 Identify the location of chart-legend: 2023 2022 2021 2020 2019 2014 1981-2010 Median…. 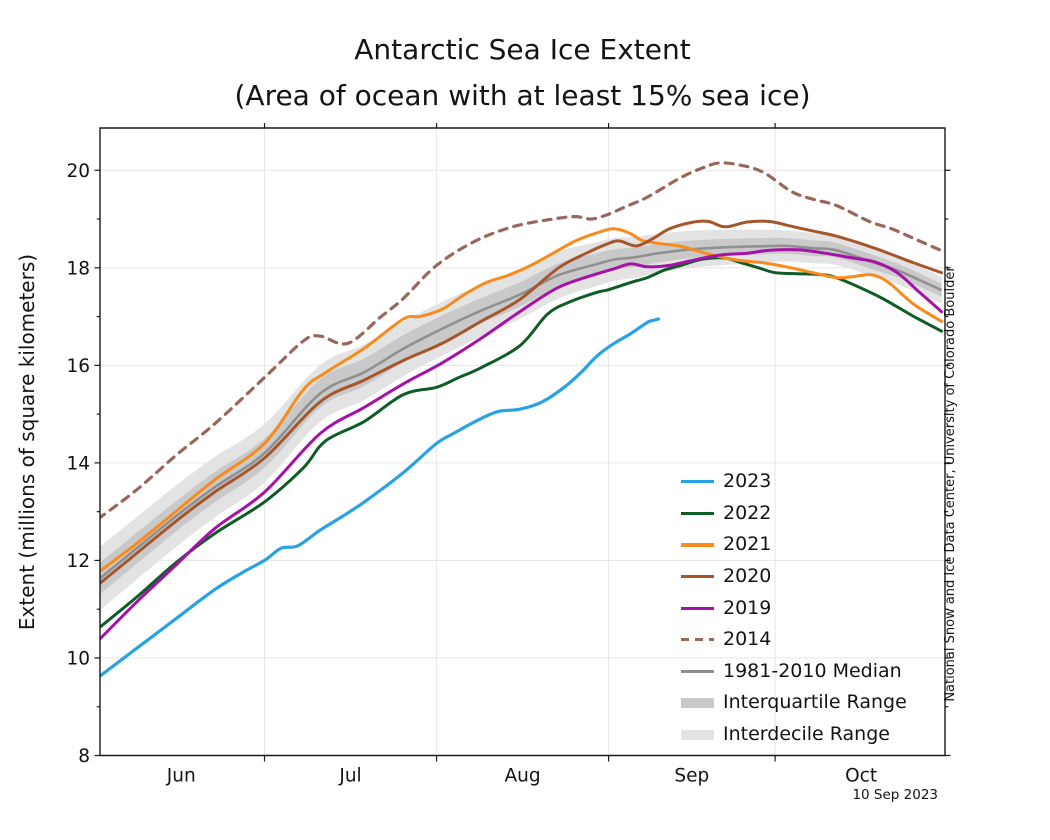
(794, 608).